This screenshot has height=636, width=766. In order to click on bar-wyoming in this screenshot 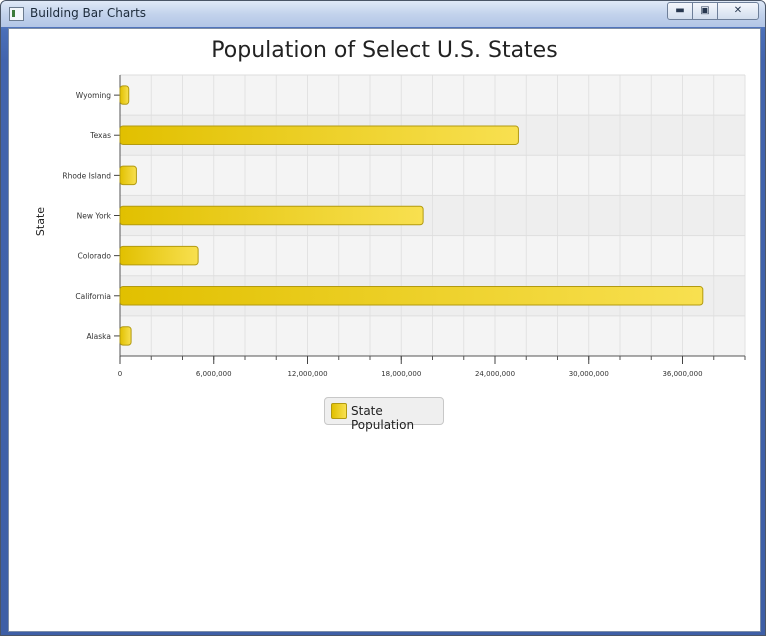, I will do `click(124, 95)`.